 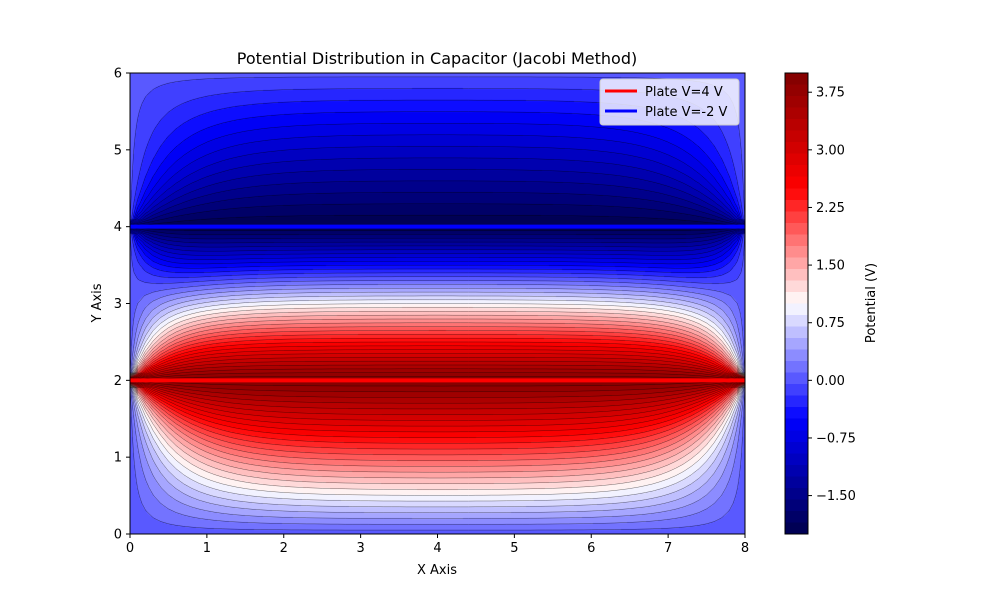 What do you see at coordinates (871, 303) in the screenshot?
I see `colorbar-label: Potential (V)` at bounding box center [871, 303].